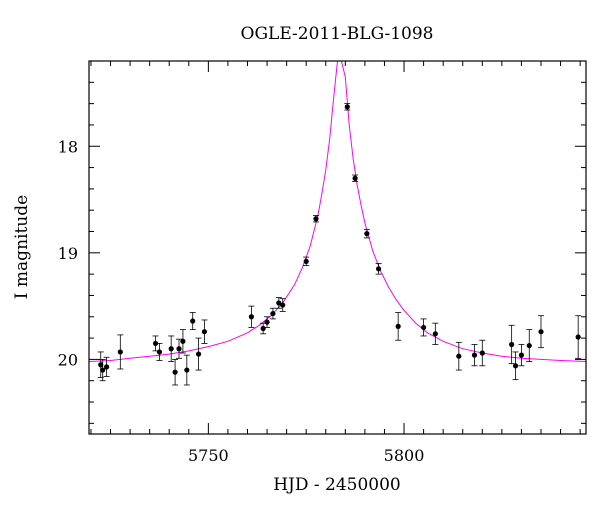 The width and height of the screenshot is (600, 512). I want to click on chart-title: OGLE-2011-BLG-1098, so click(337, 34).